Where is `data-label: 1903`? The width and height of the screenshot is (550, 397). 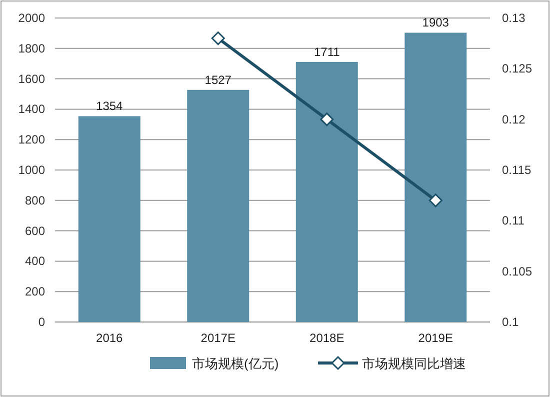 data-label: 1903 is located at coordinates (436, 23).